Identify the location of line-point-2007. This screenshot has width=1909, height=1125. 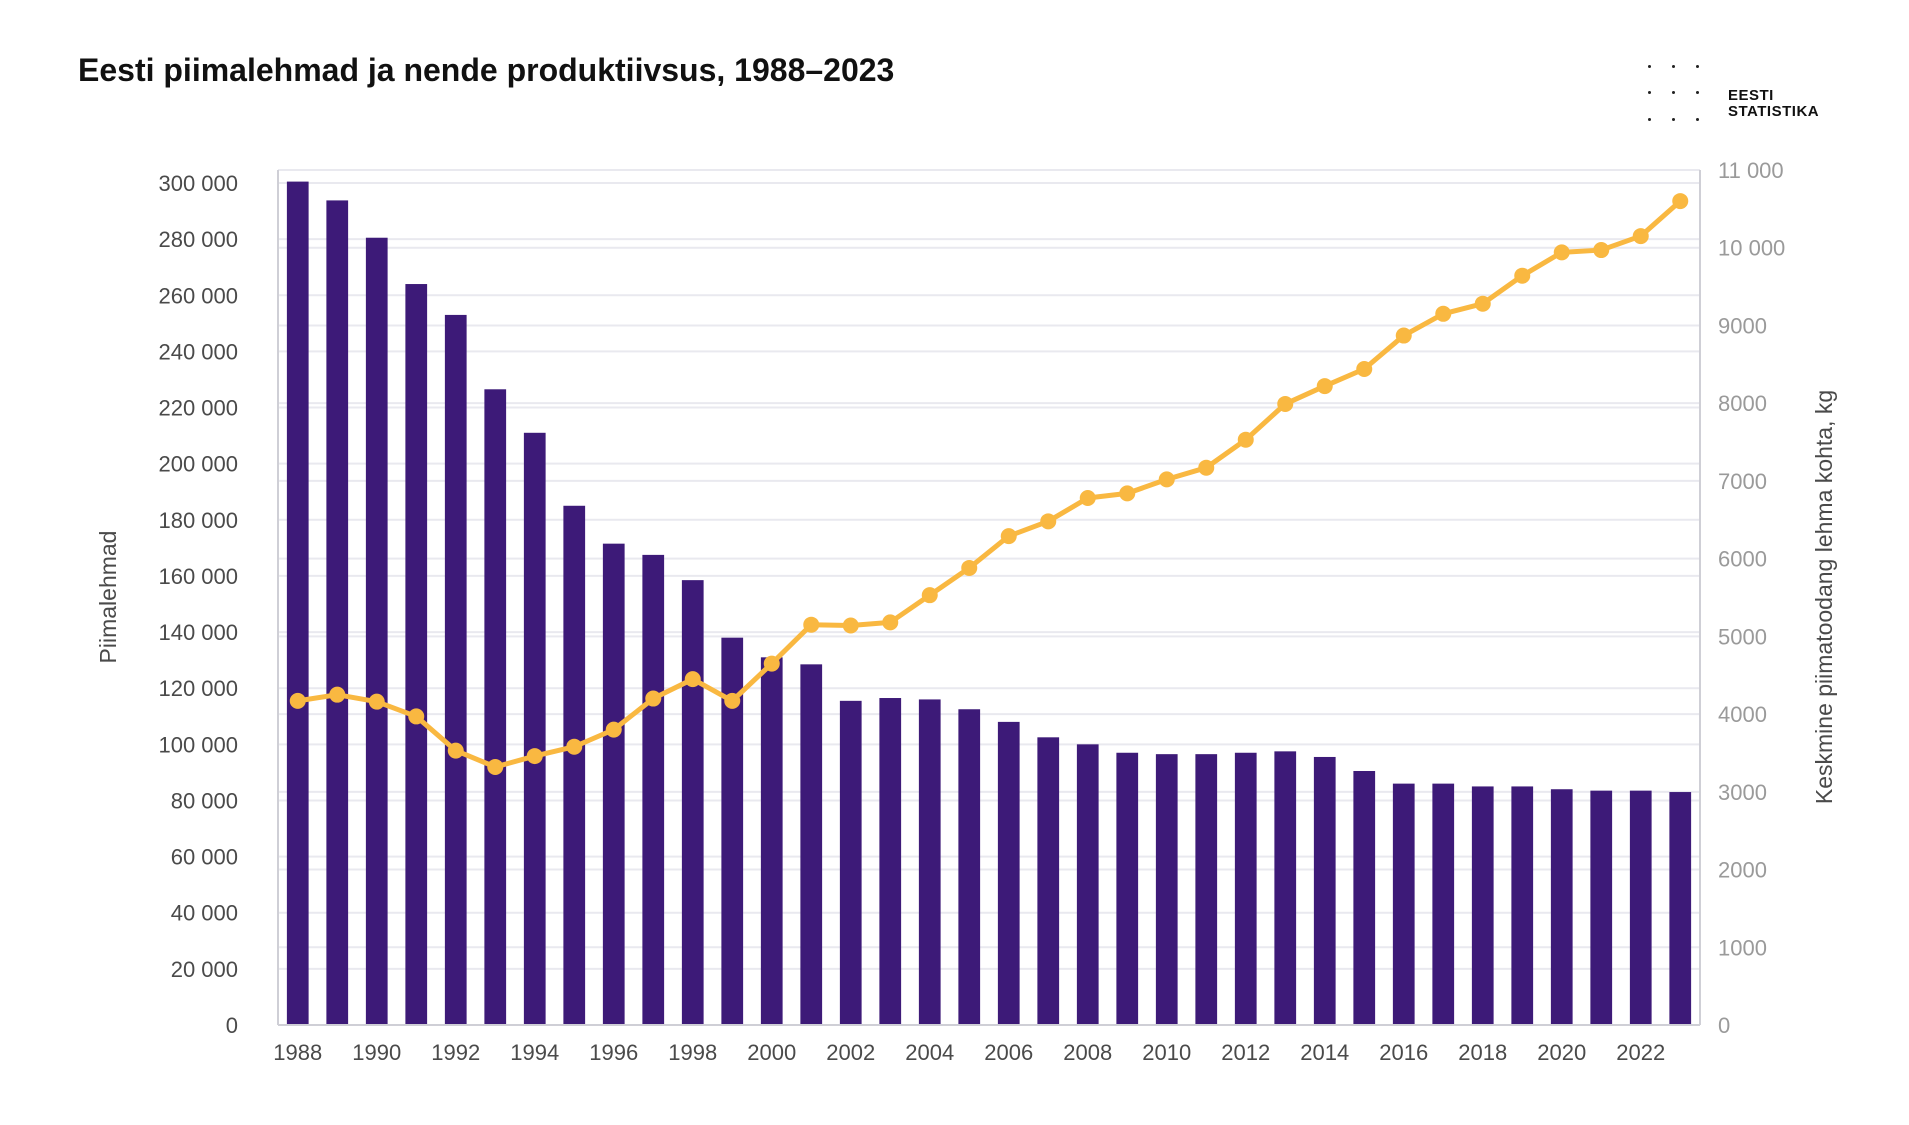
(1048, 521).